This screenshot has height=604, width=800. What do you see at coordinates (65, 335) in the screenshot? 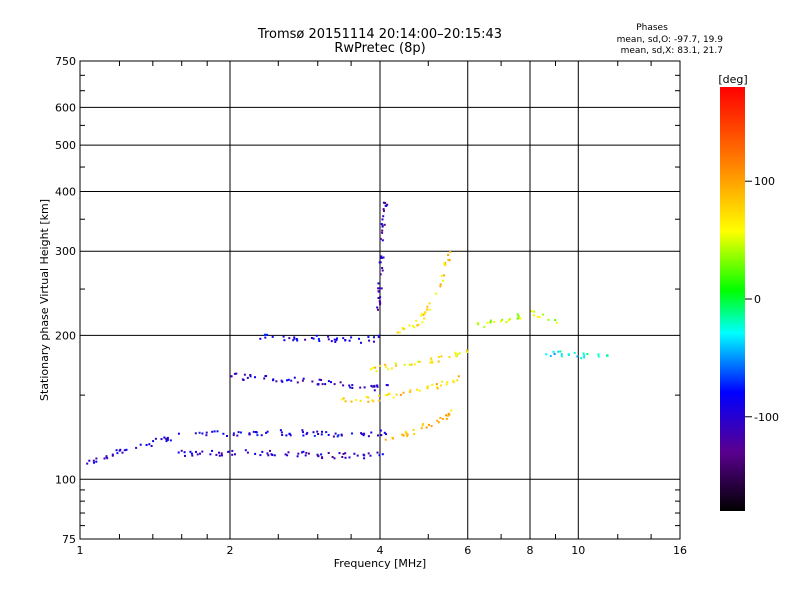
I see `y-tick-label: 200` at bounding box center [65, 335].